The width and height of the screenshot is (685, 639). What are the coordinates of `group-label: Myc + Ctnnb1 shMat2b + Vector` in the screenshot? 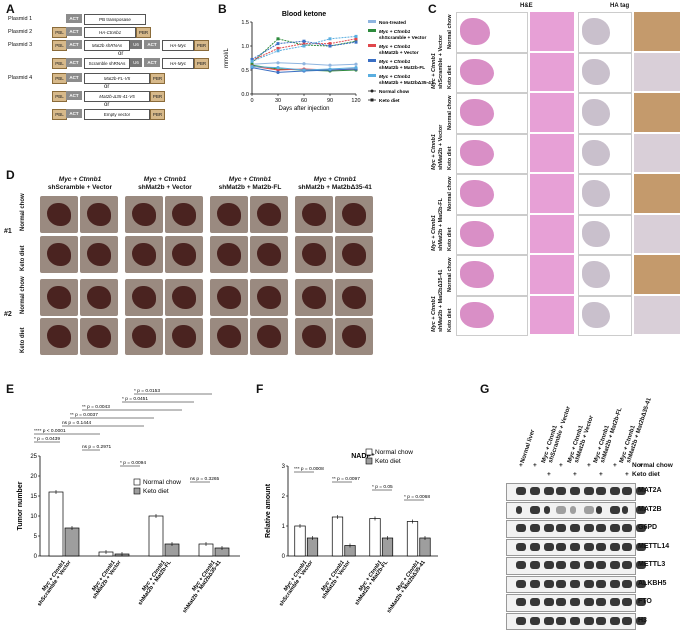 It's located at (438, 147).